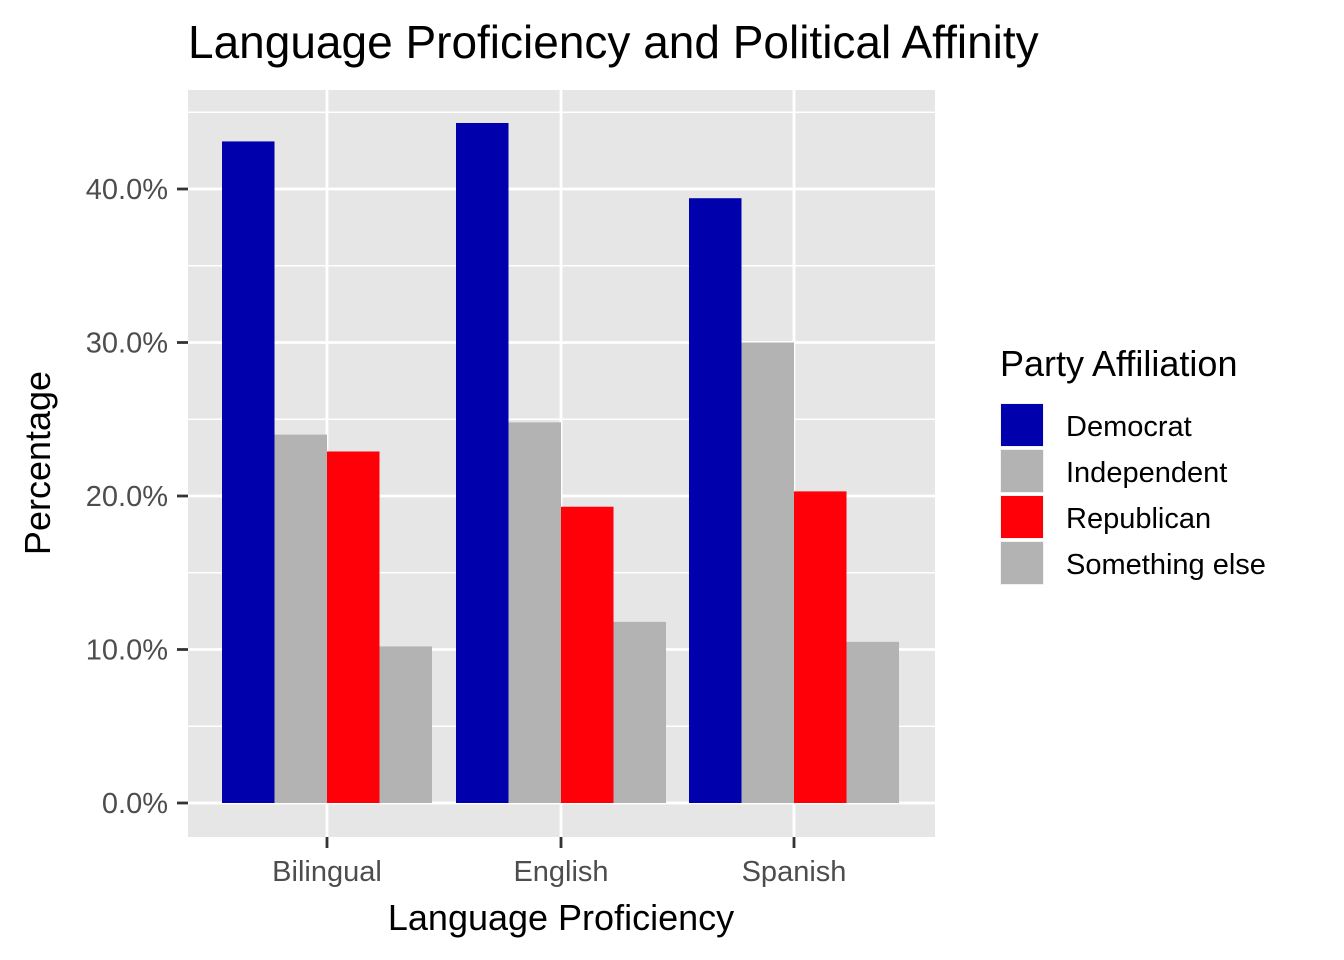  Describe the element at coordinates (1022, 563) in the screenshot. I see `legend-key-something-else` at that location.